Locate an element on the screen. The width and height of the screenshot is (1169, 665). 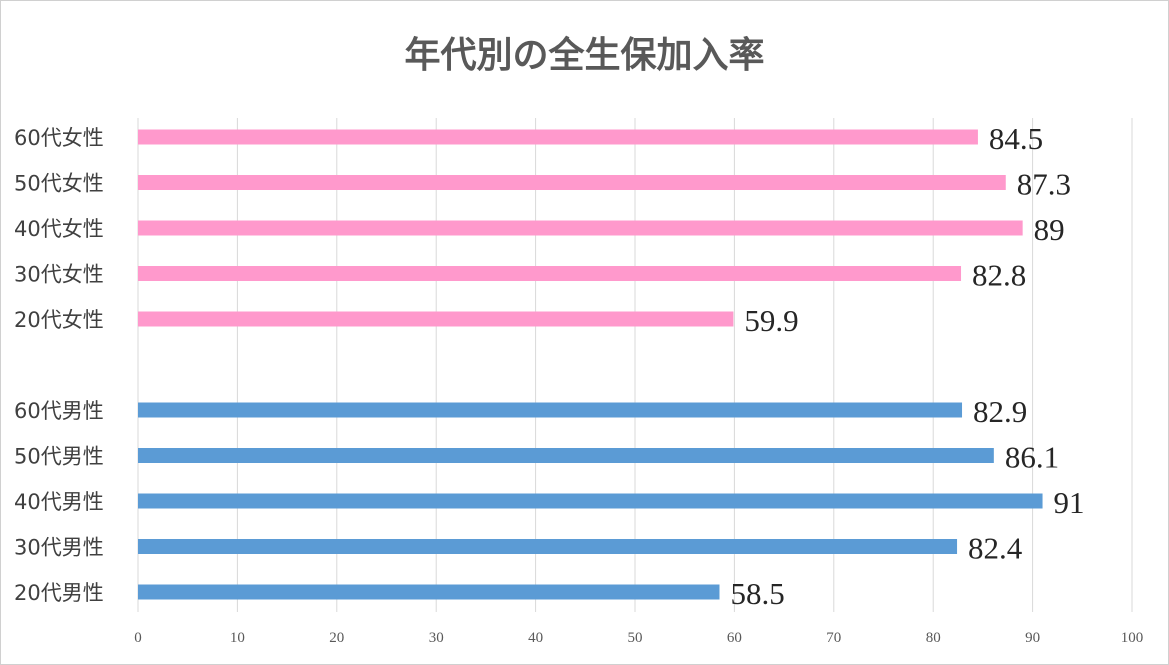
x-tick-label: 100 is located at coordinates (1132, 638).